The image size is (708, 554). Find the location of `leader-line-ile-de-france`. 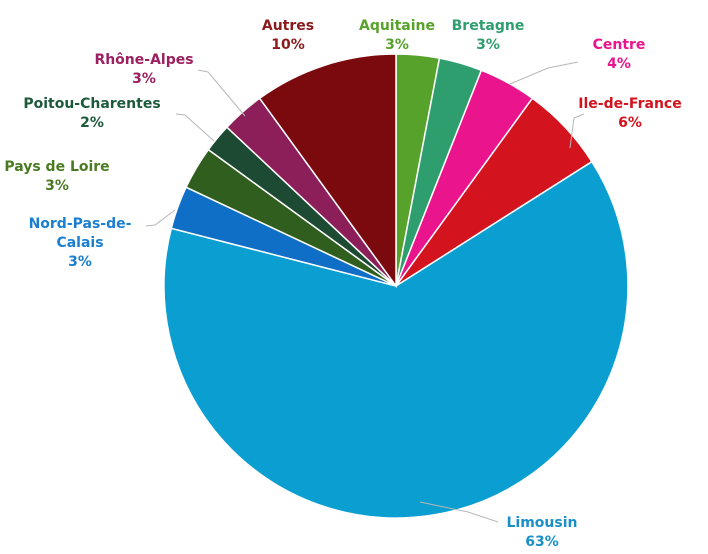

leader-line-ile-de-france is located at coordinates (577, 131).